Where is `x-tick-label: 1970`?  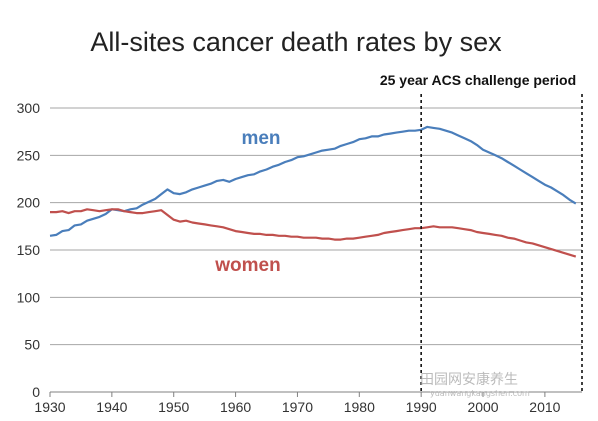 x-tick-label: 1970 is located at coordinates (297, 407).